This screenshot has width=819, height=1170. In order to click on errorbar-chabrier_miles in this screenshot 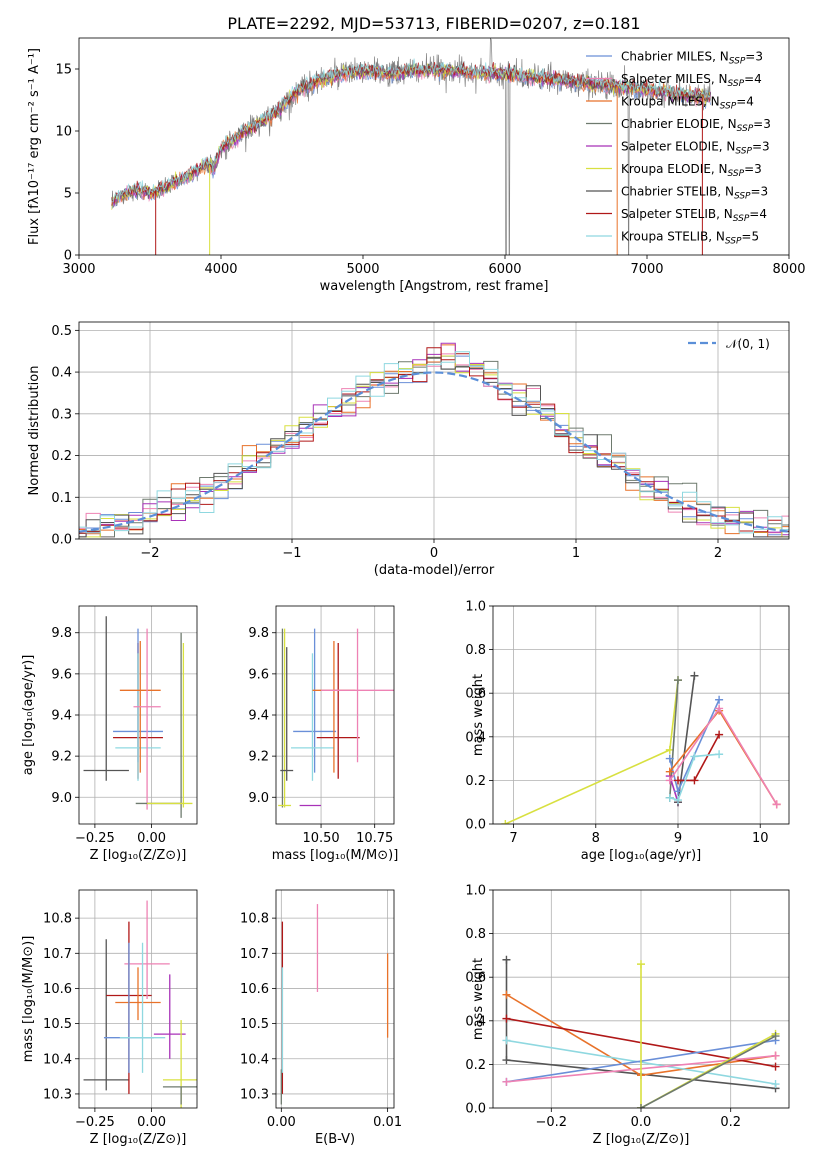, I will do `click(128, 1007)`.